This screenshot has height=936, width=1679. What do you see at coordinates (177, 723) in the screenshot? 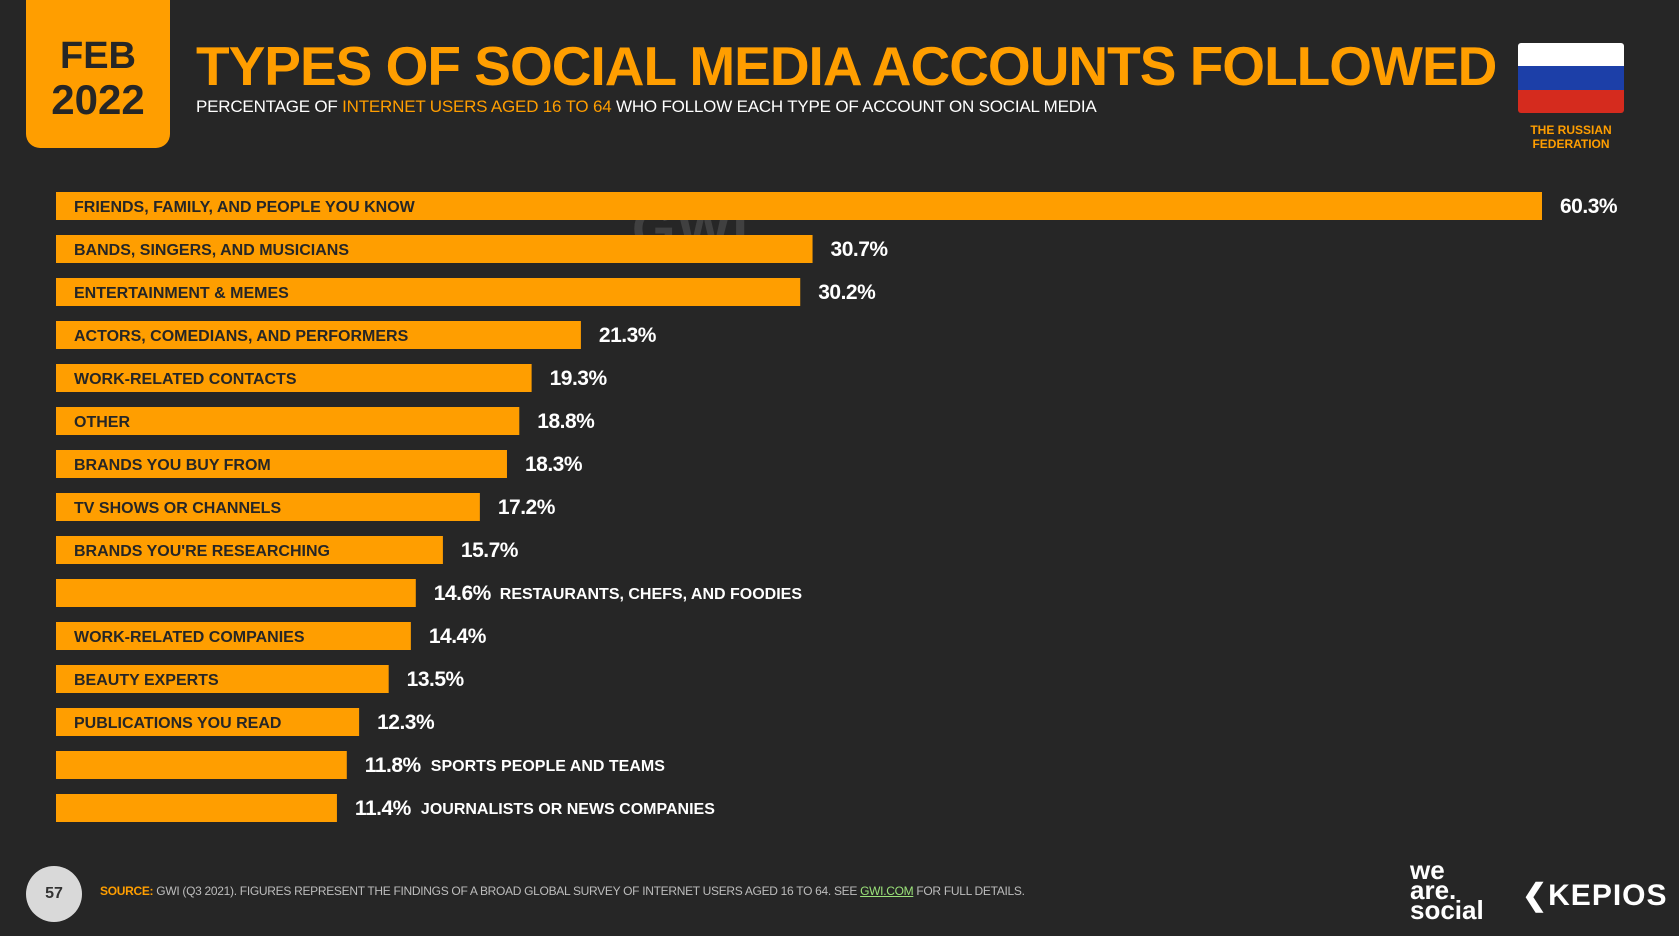
I see `category-label-12: PUBLICATIONS YOU READ` at bounding box center [177, 723].